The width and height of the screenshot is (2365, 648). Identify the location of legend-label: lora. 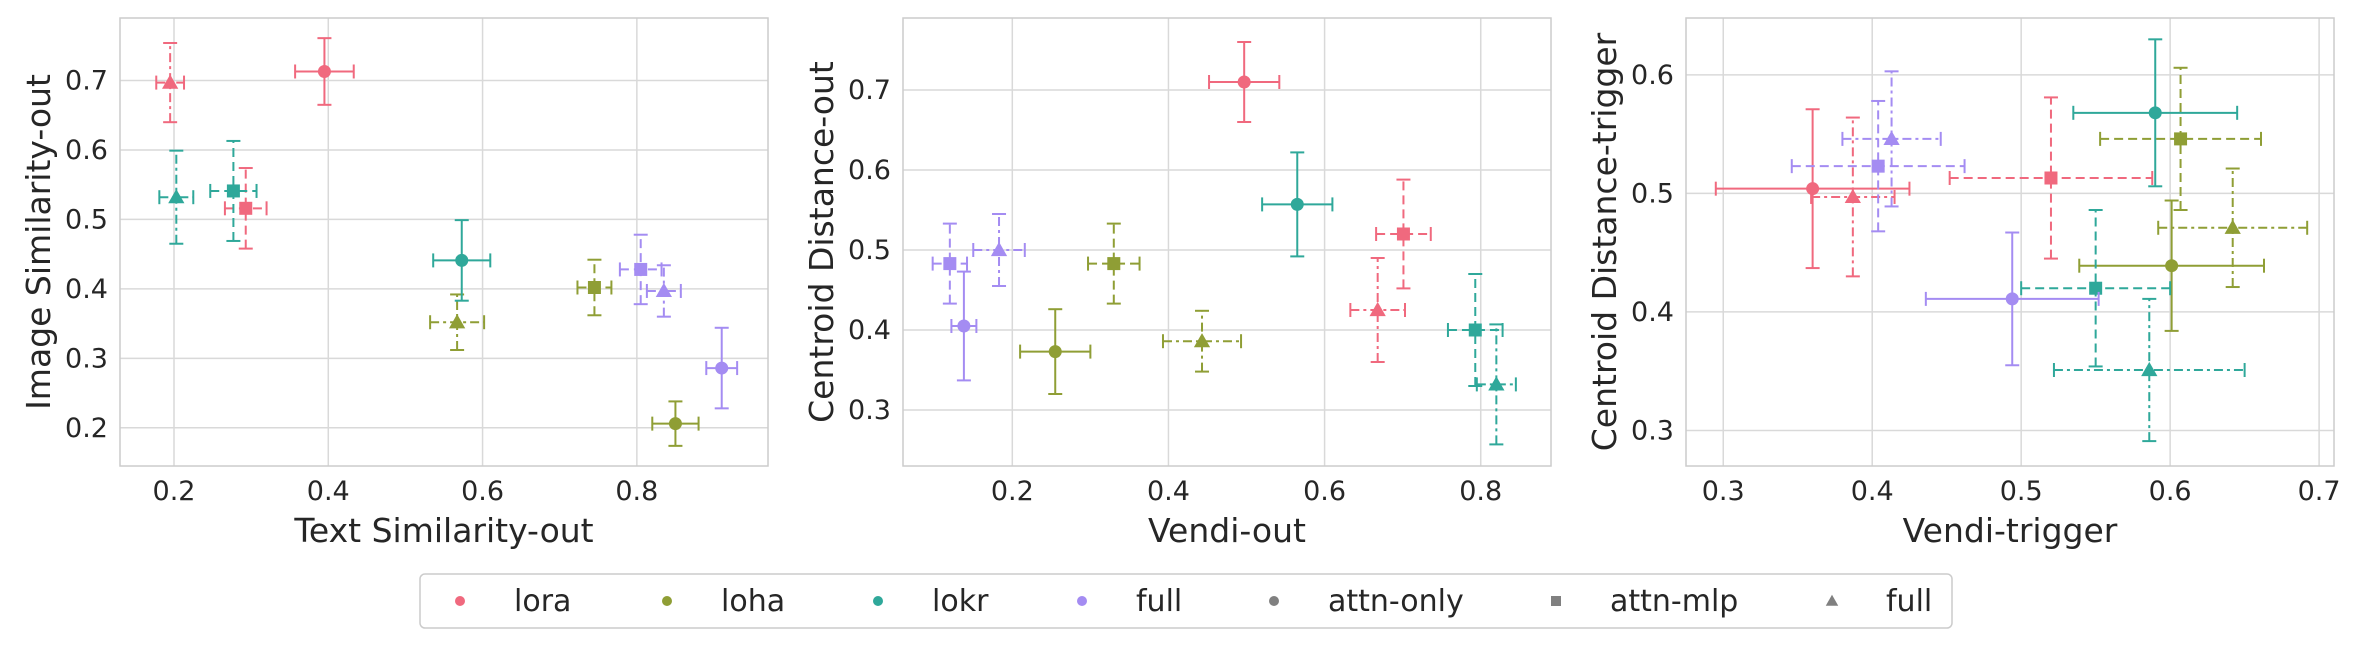
(542, 601).